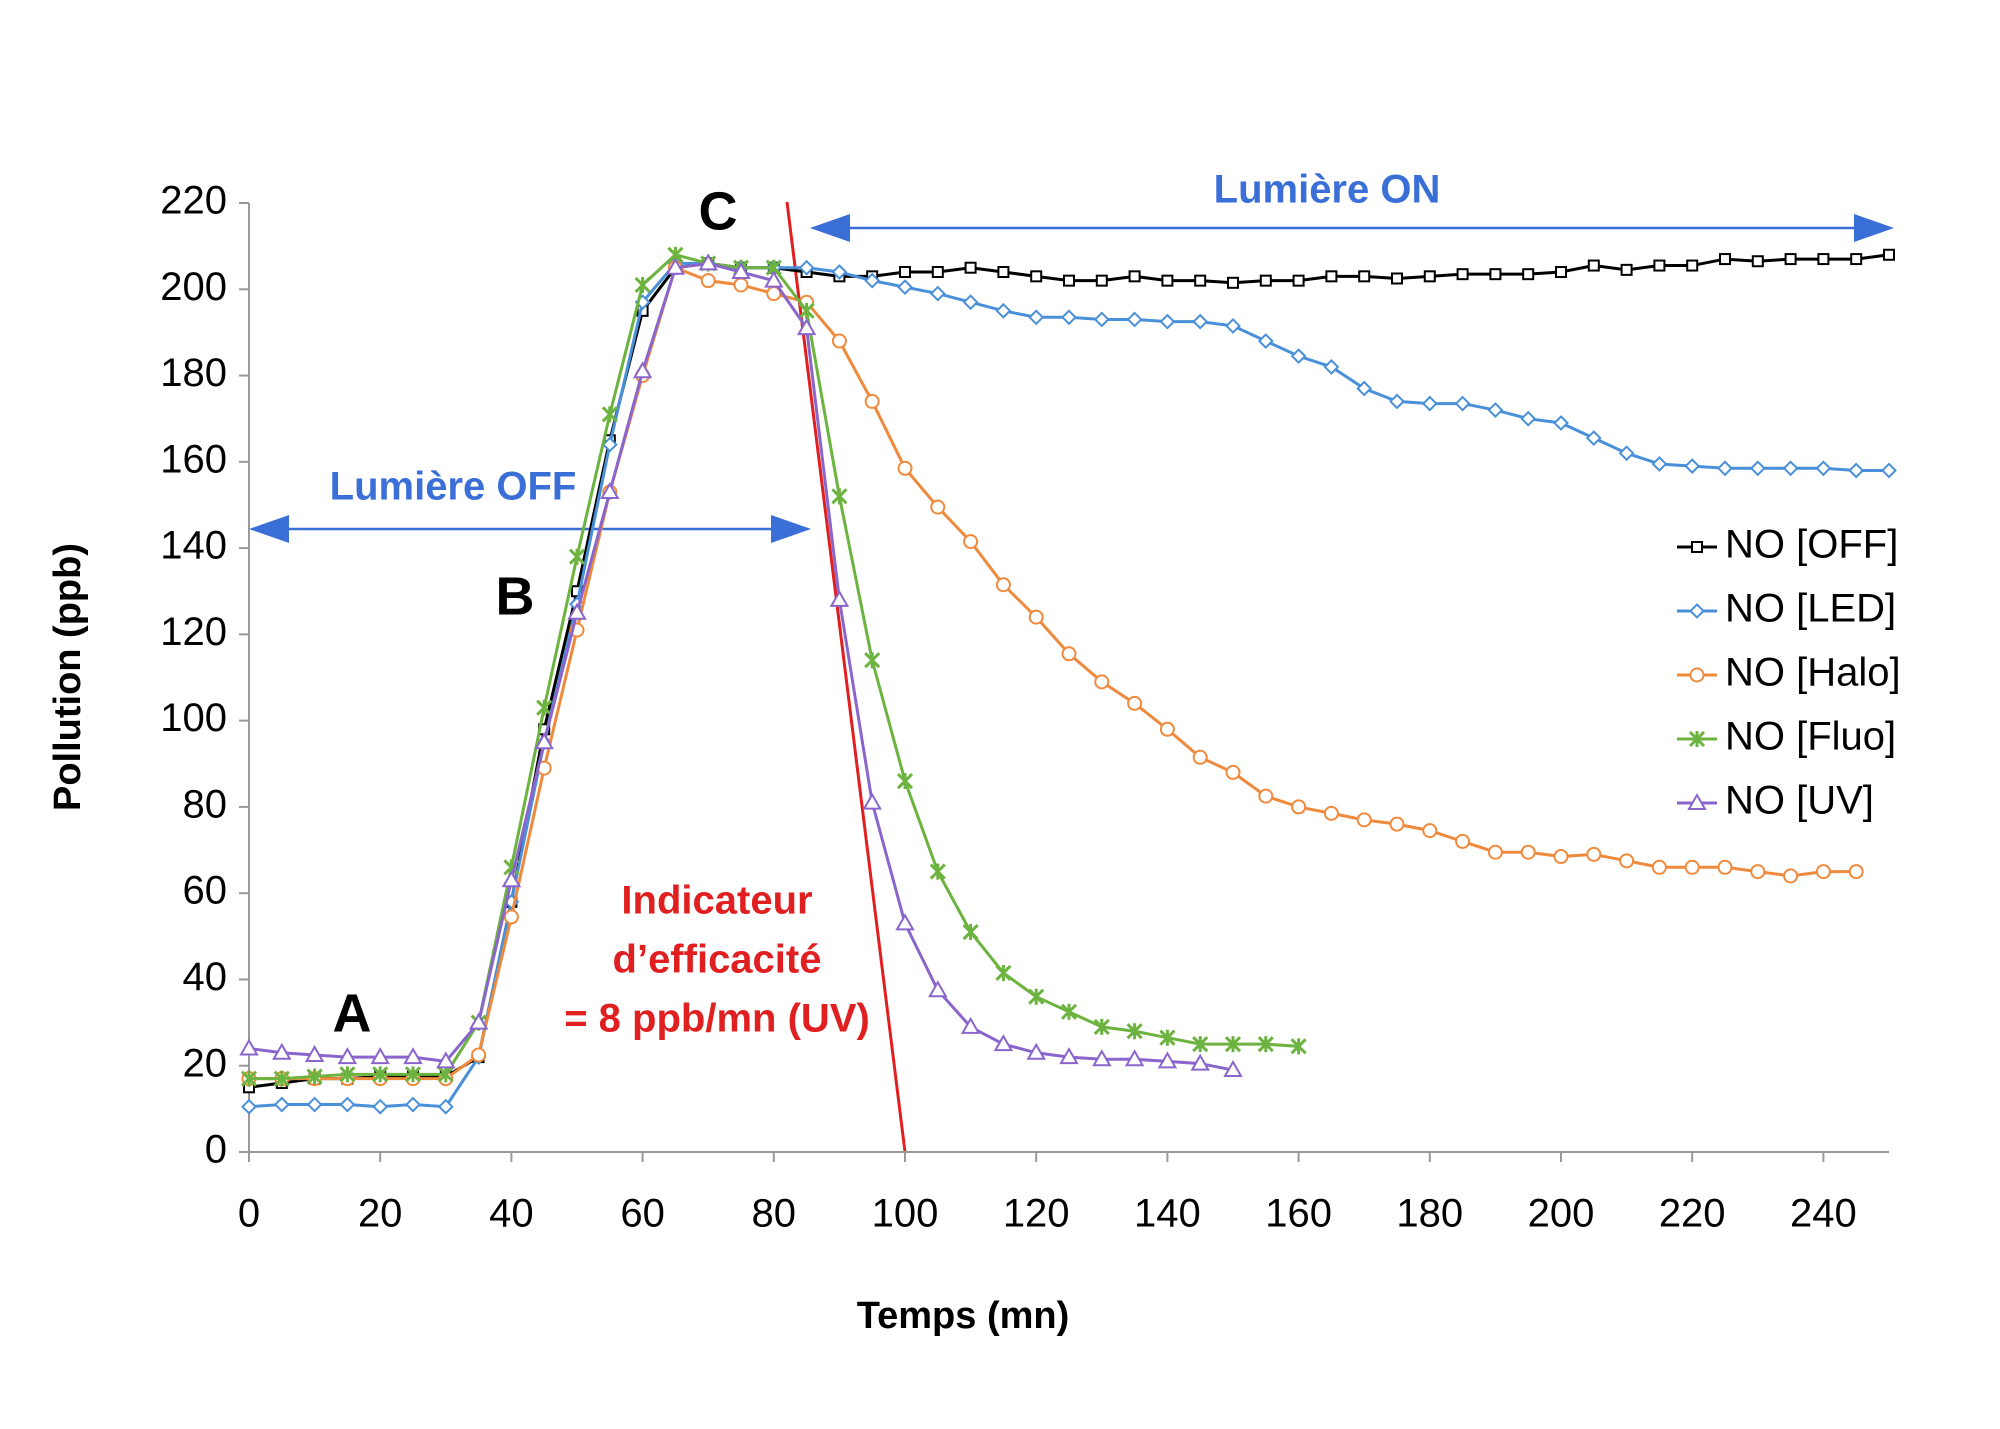 Image resolution: width=2000 pixels, height=1429 pixels. What do you see at coordinates (716, 901) in the screenshot?
I see `annotation: Indicateur` at bounding box center [716, 901].